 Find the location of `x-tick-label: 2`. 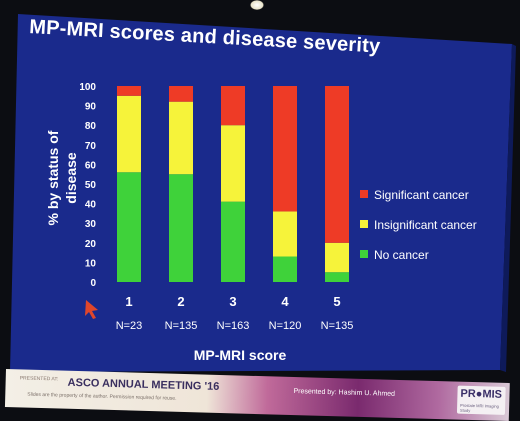

x-tick-label: 2 is located at coordinates (180, 301).